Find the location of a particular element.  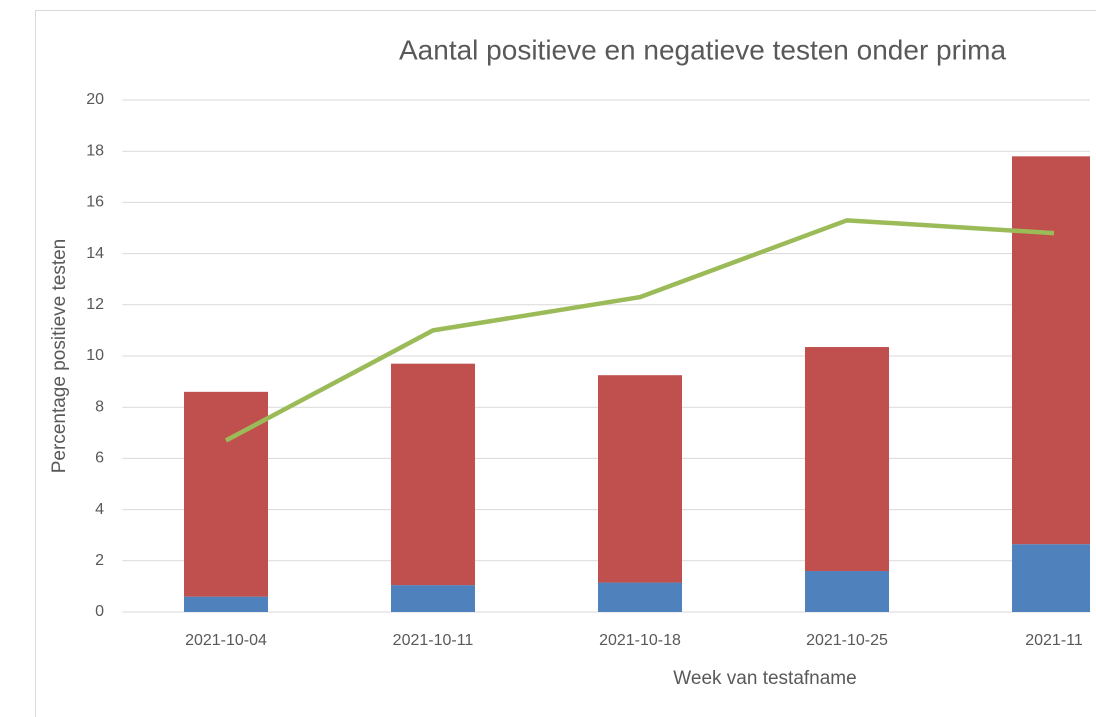

y-tick-label: 20 is located at coordinates (95, 99).